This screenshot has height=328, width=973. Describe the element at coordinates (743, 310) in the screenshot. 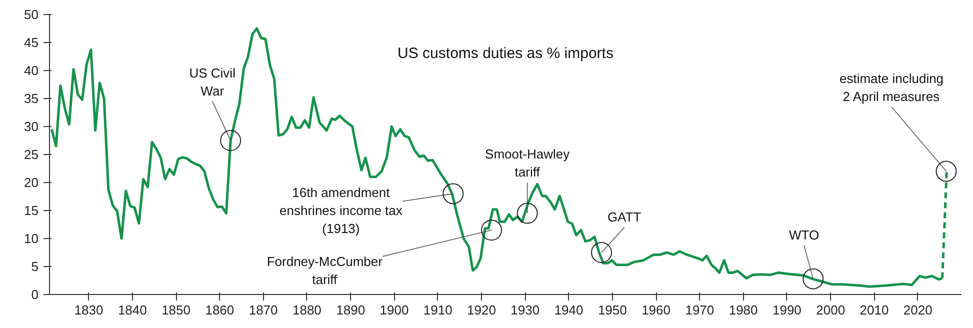

I see `x-tick-label: 1980` at that location.